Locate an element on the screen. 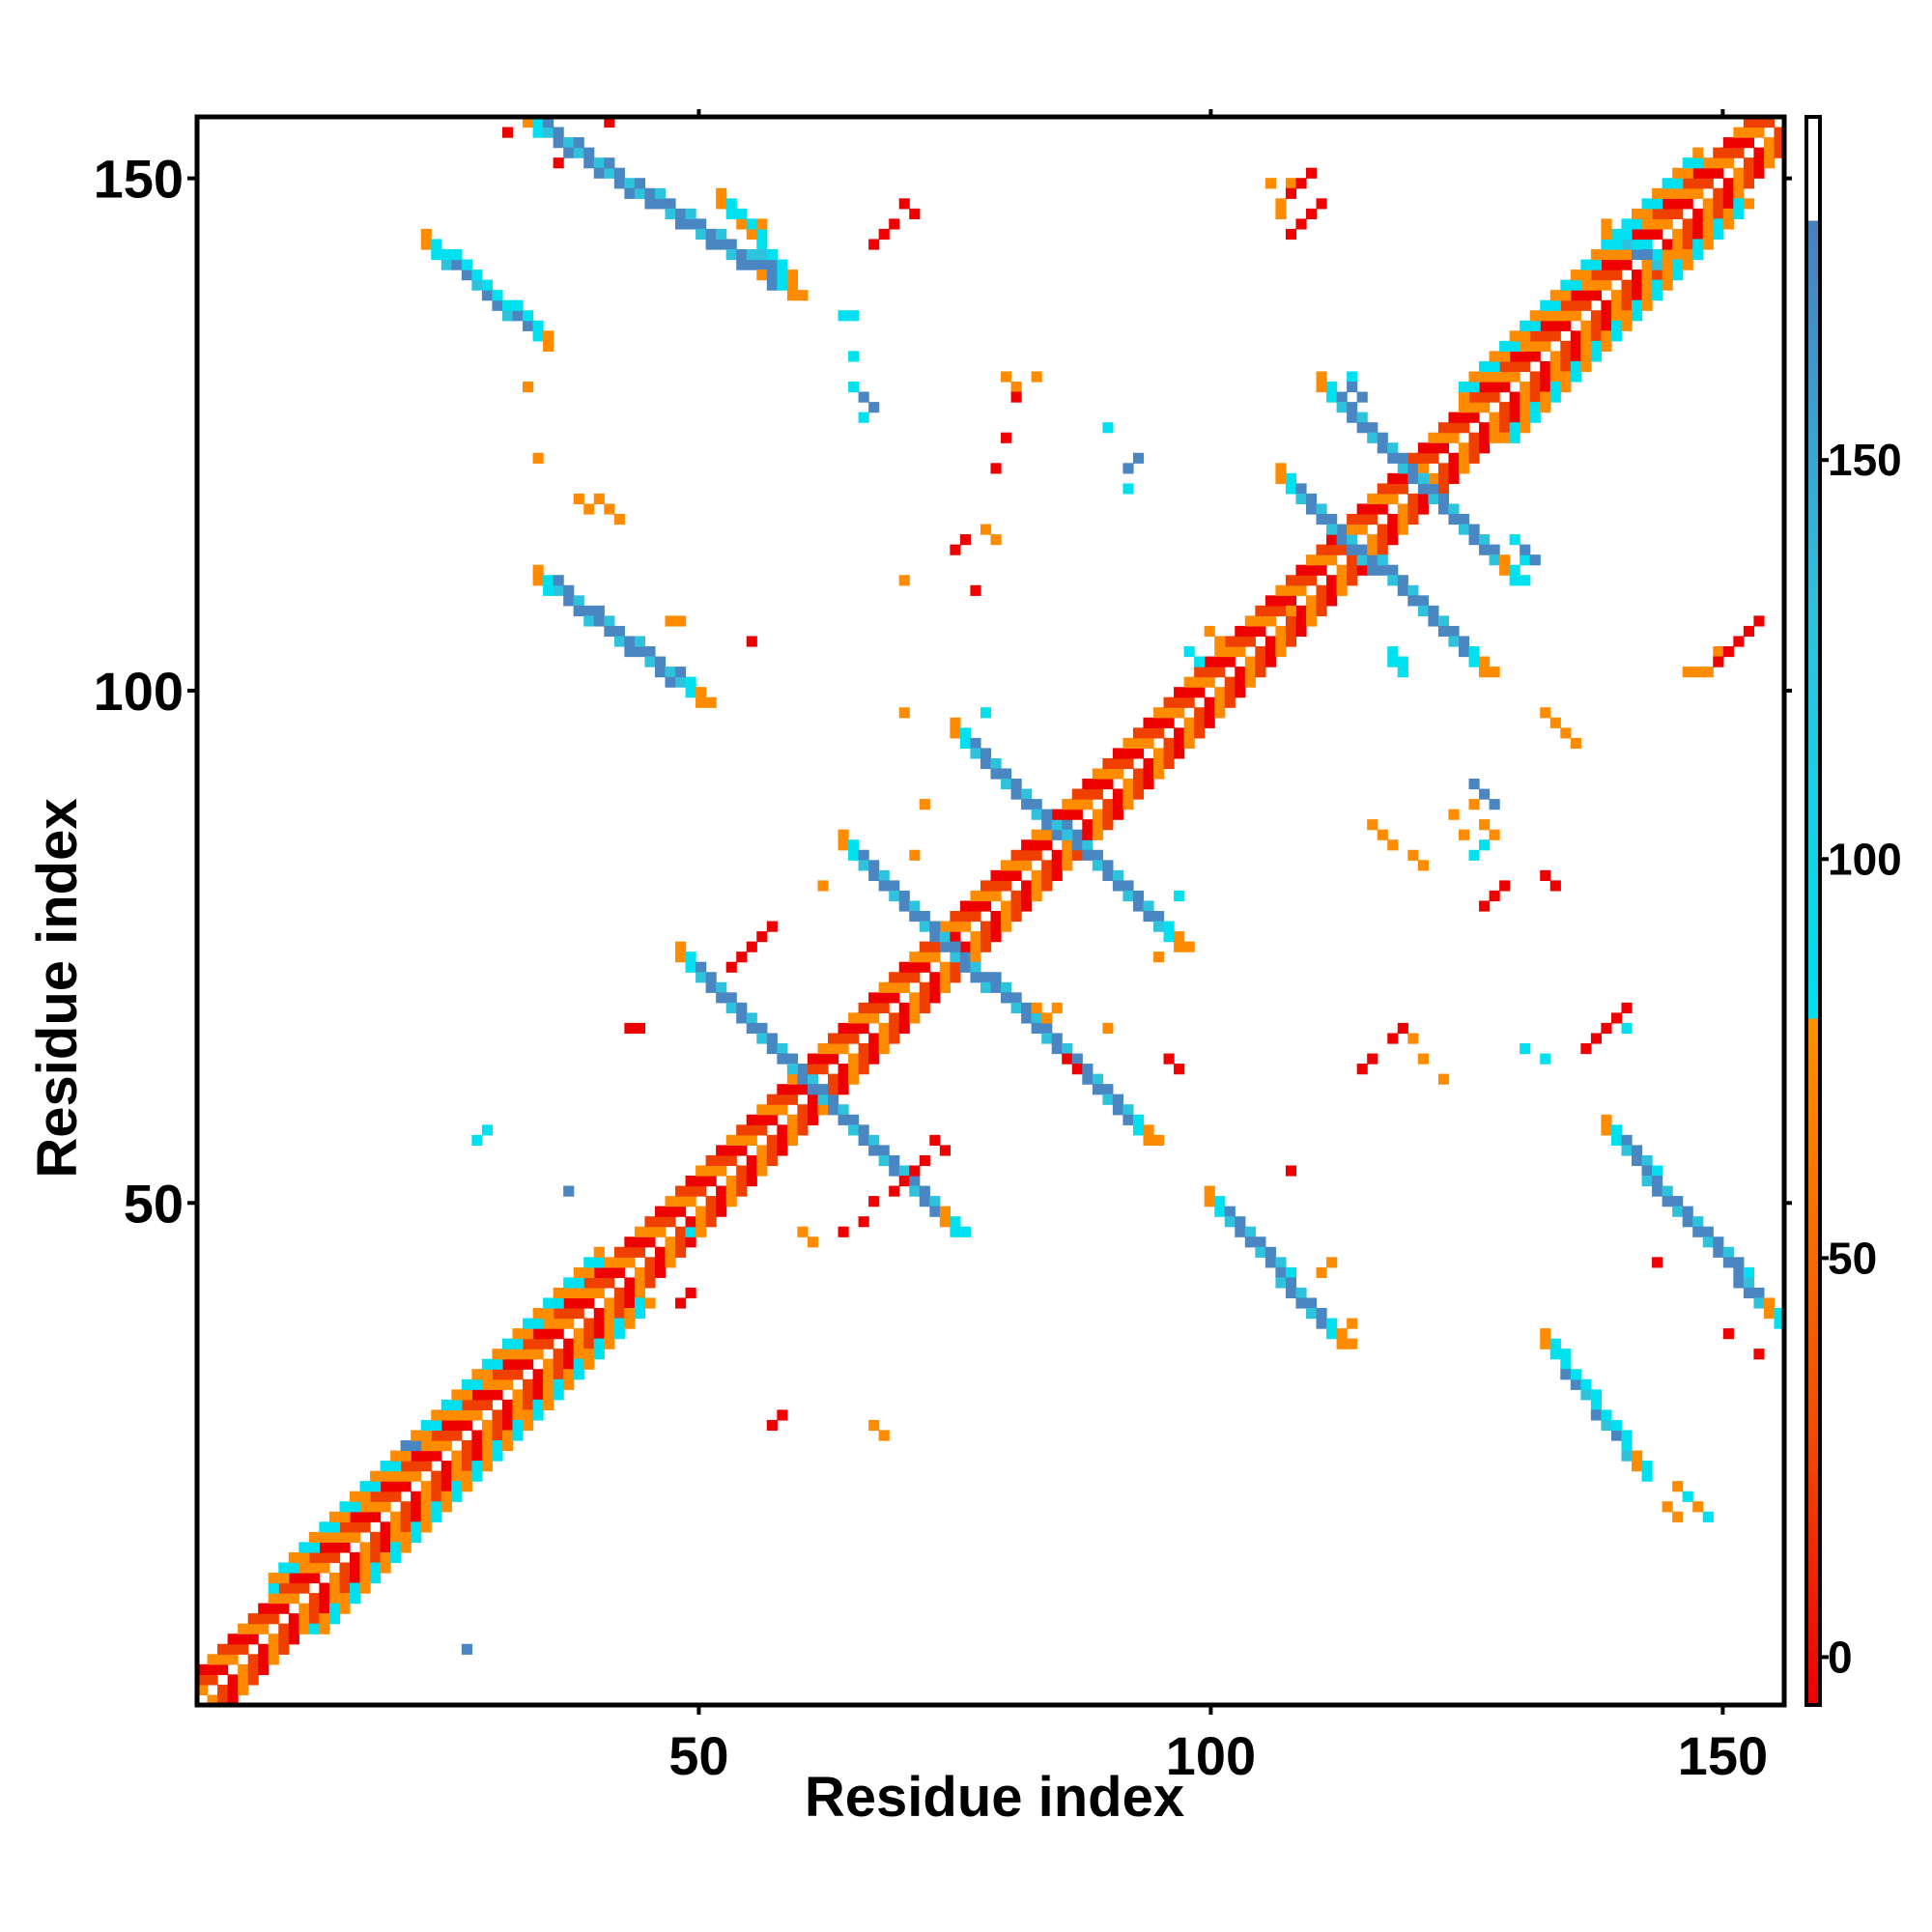 The width and height of the screenshot is (1932, 1932). colorbar-tick-label: 0 is located at coordinates (1840, 1657).